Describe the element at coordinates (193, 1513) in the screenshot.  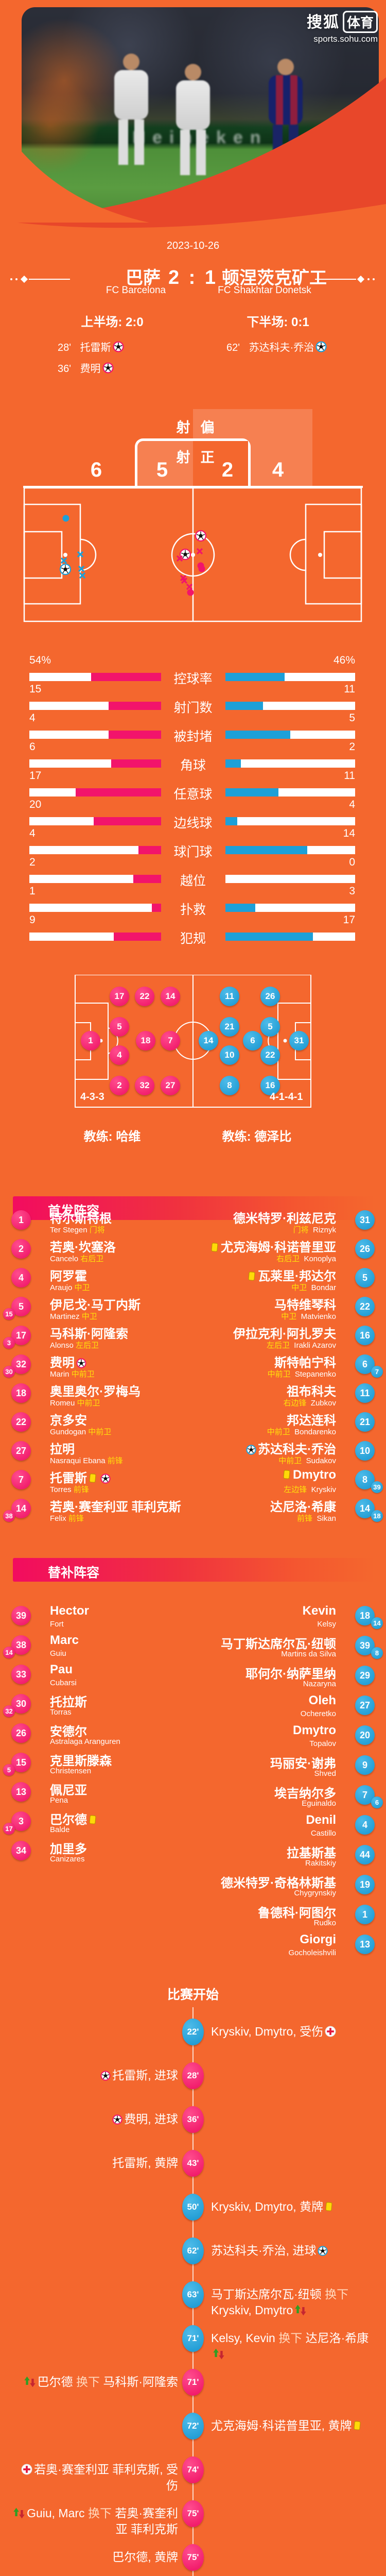
I see `lineup-row: 14 38 若奥·赛奎利亚 菲利克斯 Felix 前锋` at that location.